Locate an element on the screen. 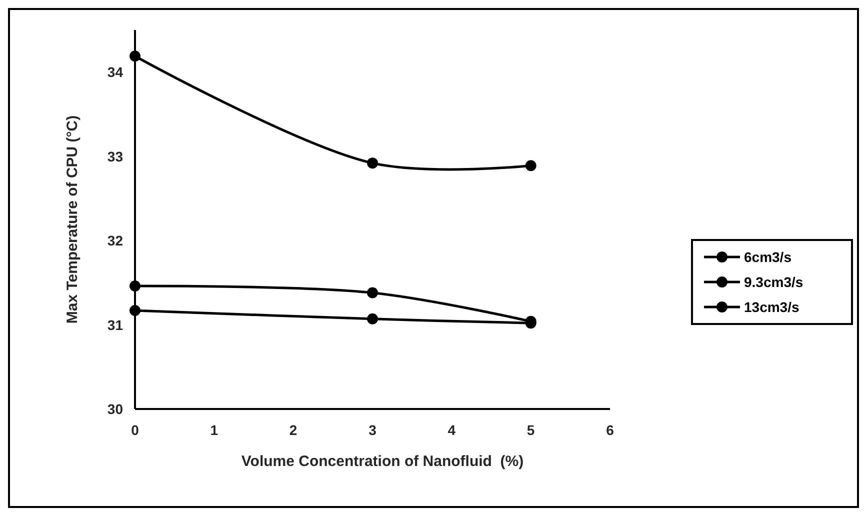 This screenshot has width=867, height=516. y-tick-label: 31 is located at coordinates (115, 324).